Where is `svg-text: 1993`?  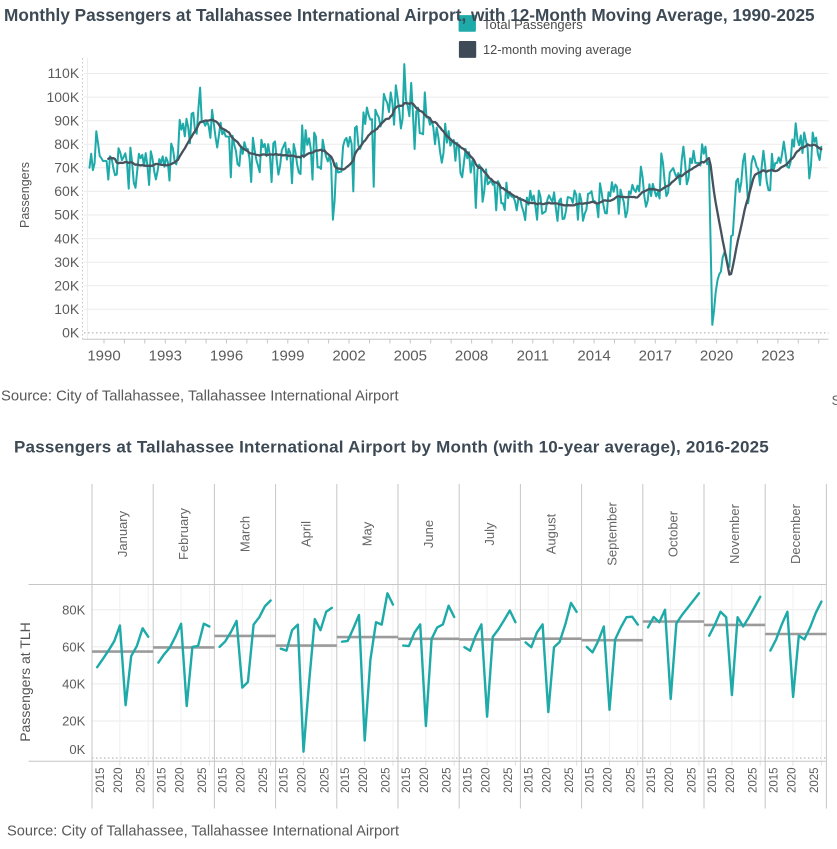 svg-text: 1993 is located at coordinates (165, 356).